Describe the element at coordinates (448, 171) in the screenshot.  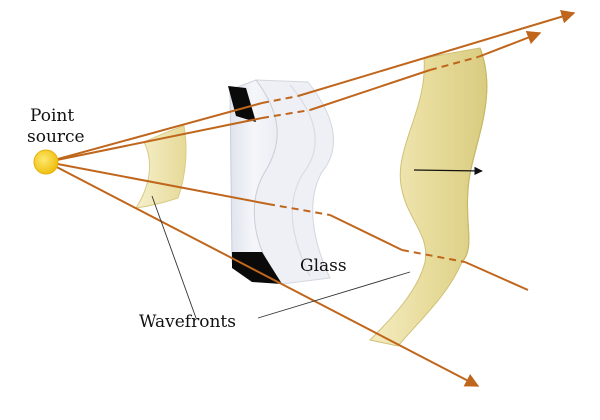
I see `propagation-arrow` at that location.